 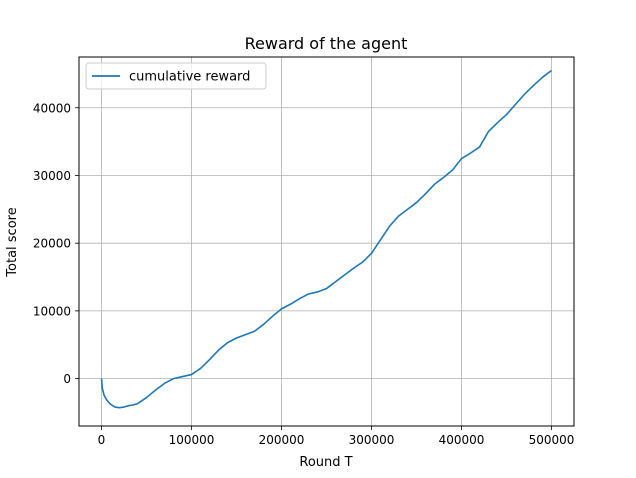 I want to click on y-tick-label: 30000, so click(x=52, y=176).